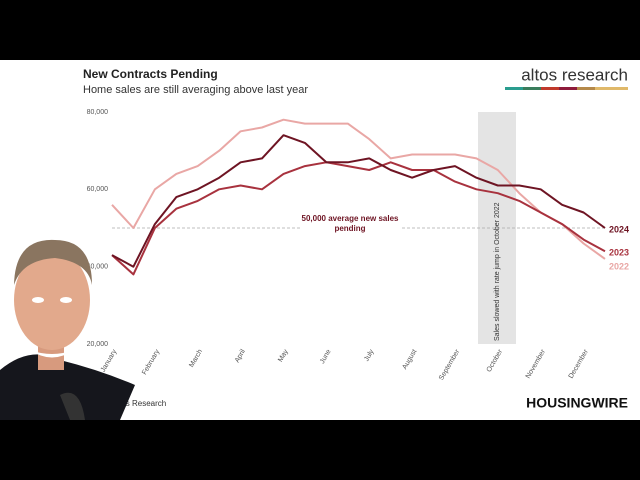 The image size is (640, 480). Describe the element at coordinates (139, 403) in the screenshot. I see `source: Altos Research` at that location.